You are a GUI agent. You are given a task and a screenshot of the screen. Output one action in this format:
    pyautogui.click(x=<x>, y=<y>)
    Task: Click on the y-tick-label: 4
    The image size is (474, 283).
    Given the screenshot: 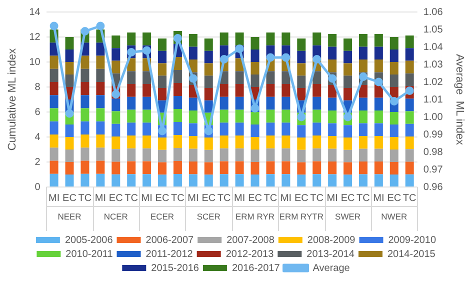 What is the action you would take?
    pyautogui.click(x=37, y=137)
    